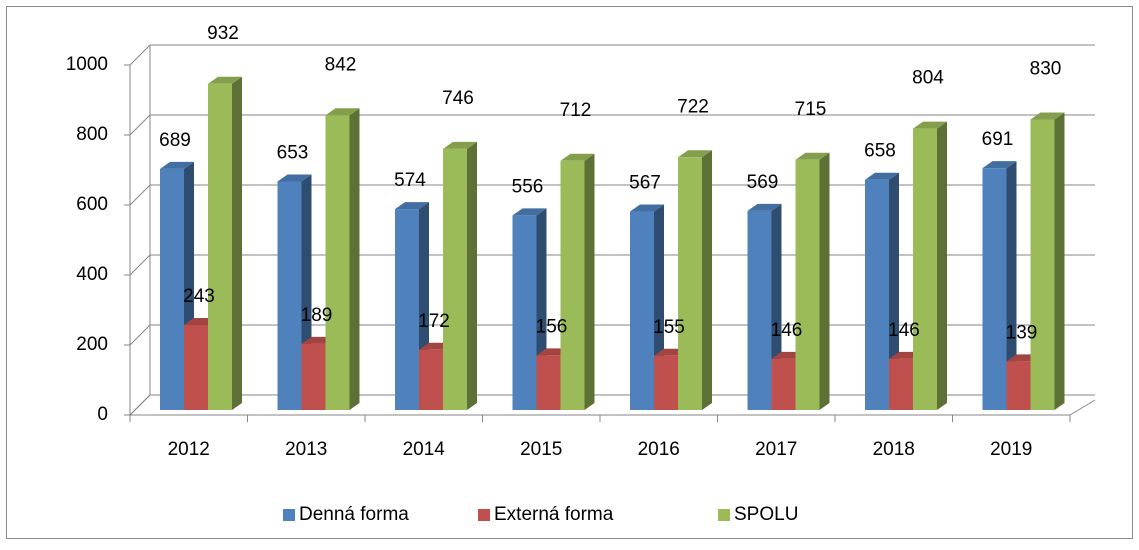 The height and width of the screenshot is (550, 1139). What do you see at coordinates (223, 33) in the screenshot?
I see `data-label: 932` at bounding box center [223, 33].